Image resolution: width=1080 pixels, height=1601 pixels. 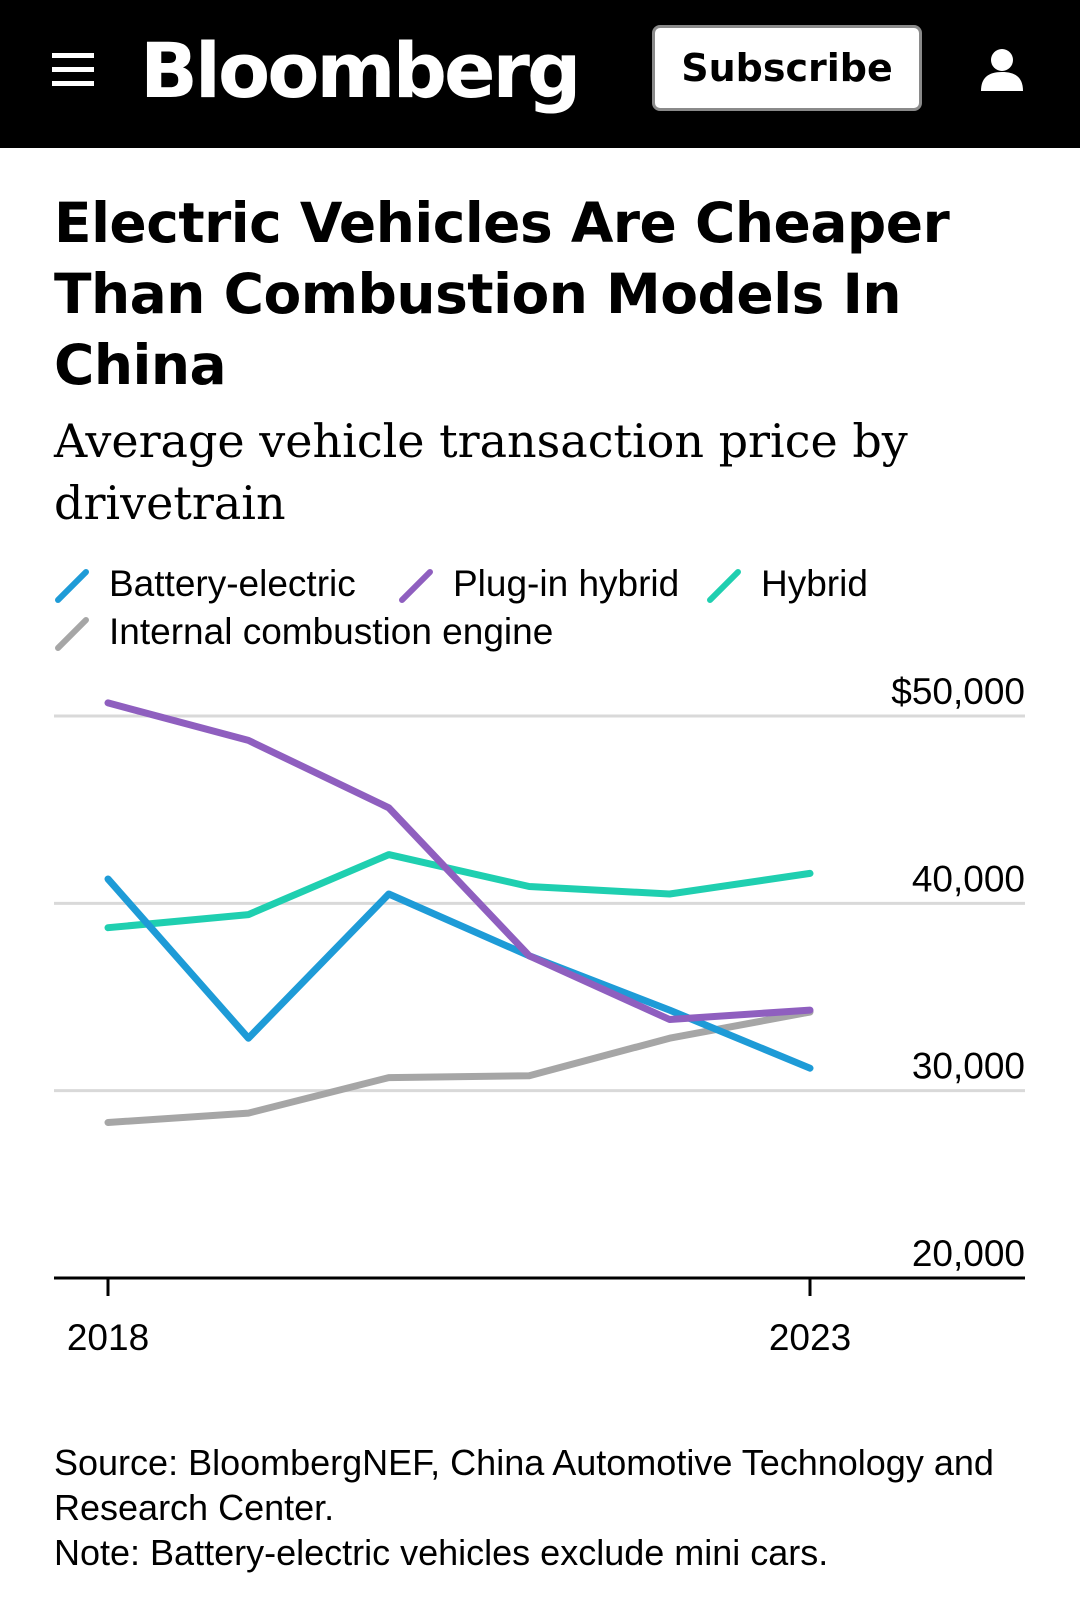 What do you see at coordinates (968, 1253) in the screenshot?
I see `y-tick-label: 20,000` at bounding box center [968, 1253].